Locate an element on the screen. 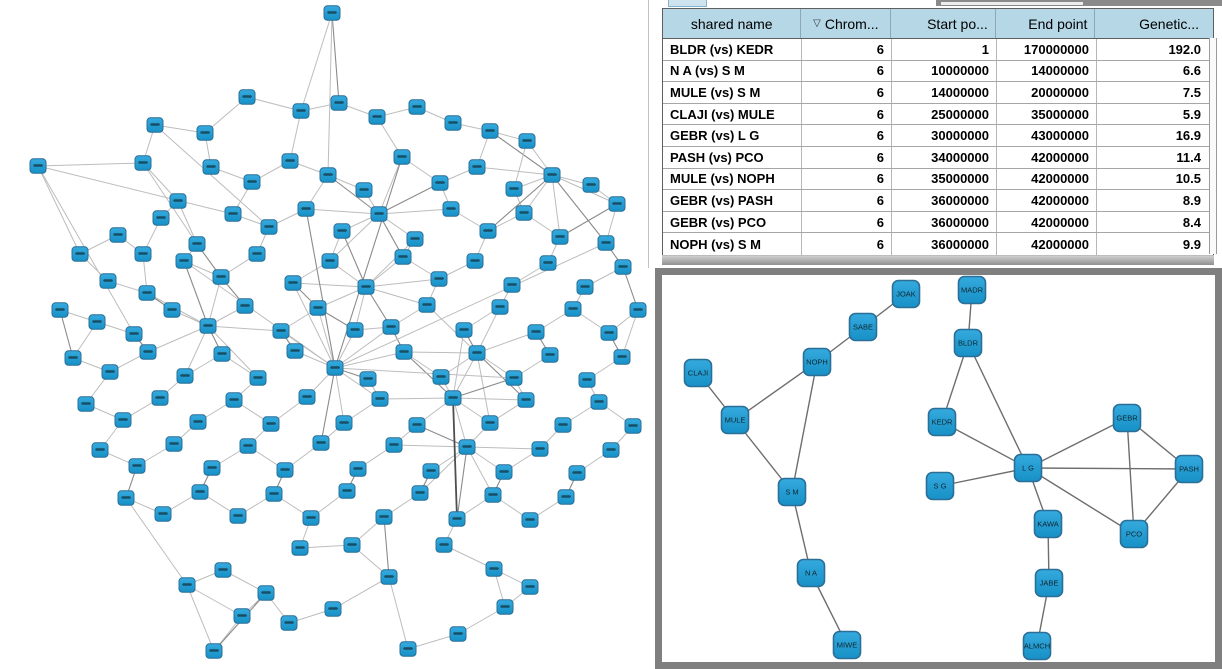 This screenshot has height=669, width=1222. table-row: CLAJI (vs) MULE 6 25000000 35000000 5.9 is located at coordinates (938, 114).